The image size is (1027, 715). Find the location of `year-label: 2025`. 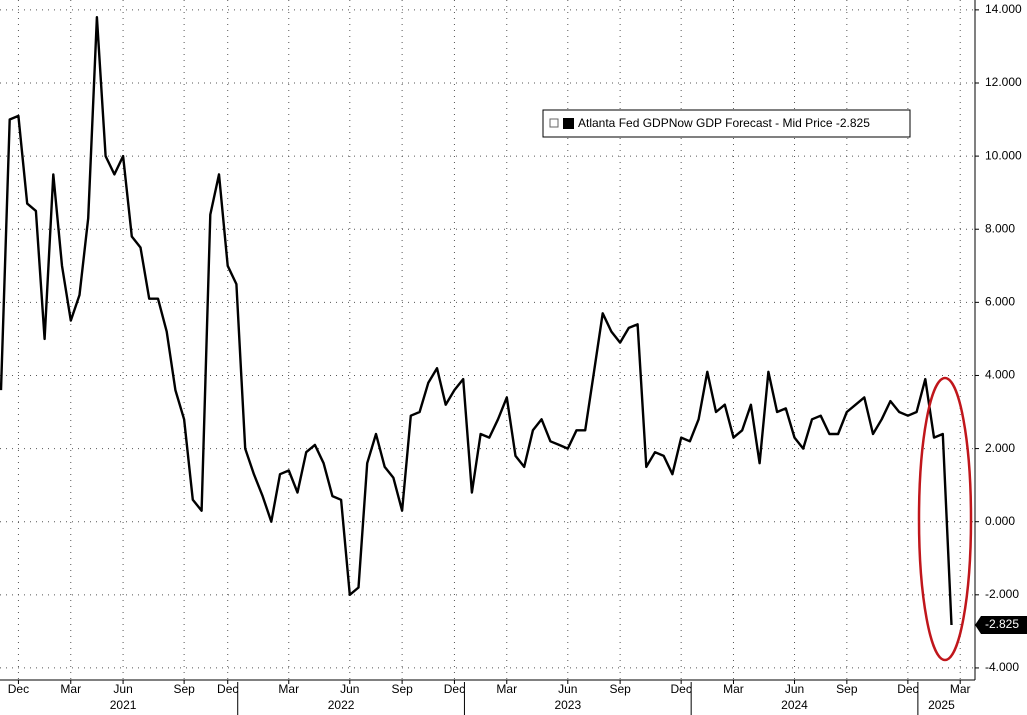

year-label: 2025 is located at coordinates (941, 705).